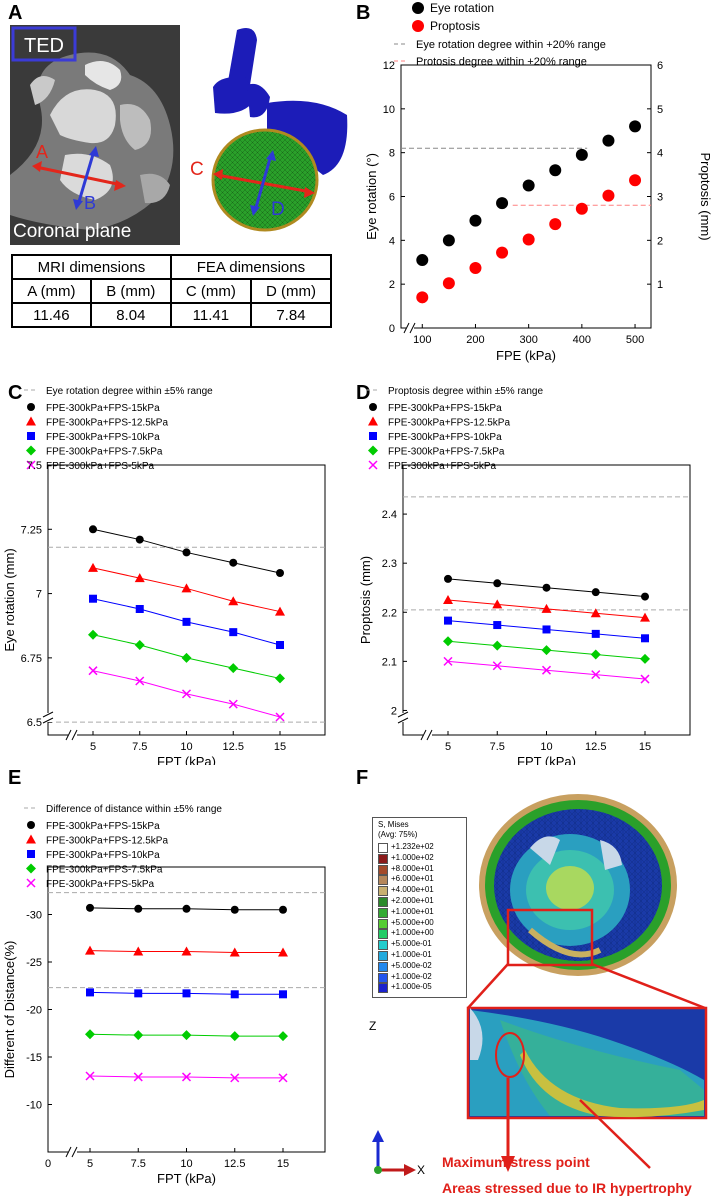 The image size is (713, 1198). I want to click on legend-ref-label-0: Eye rotation degree within +20% range, so click(511, 45).